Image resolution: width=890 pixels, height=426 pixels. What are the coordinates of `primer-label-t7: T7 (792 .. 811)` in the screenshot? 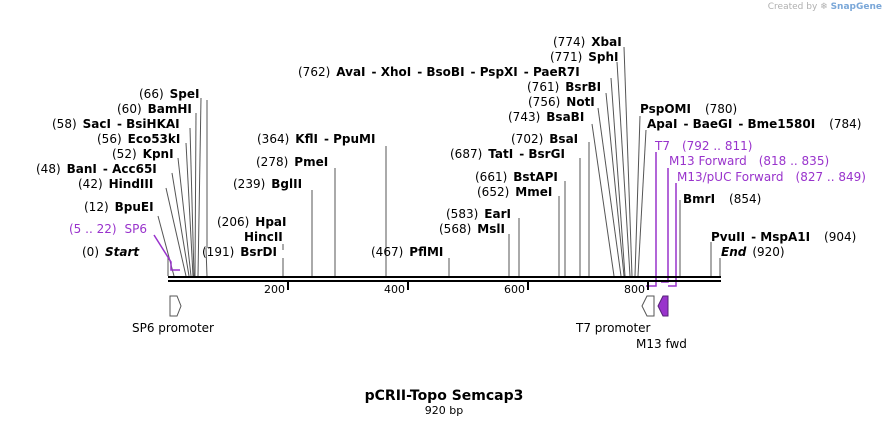 It's located at (703, 146).